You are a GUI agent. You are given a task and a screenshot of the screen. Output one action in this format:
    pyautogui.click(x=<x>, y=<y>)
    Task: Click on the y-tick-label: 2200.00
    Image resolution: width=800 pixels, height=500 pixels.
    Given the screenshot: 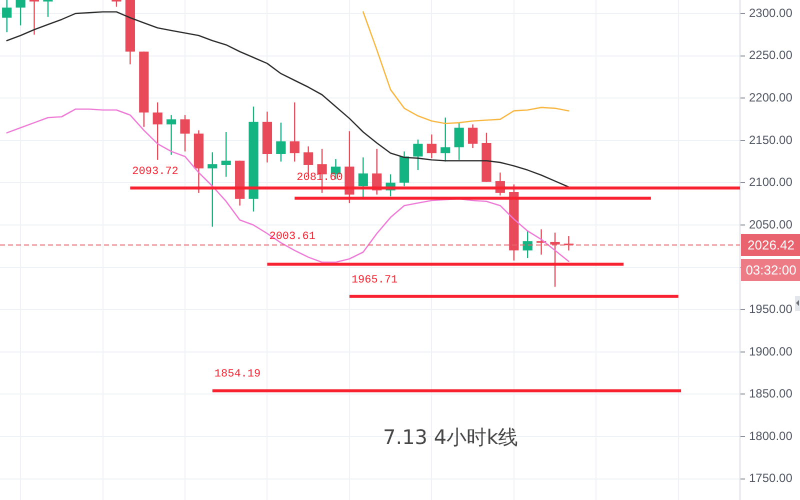 What is the action you would take?
    pyautogui.click(x=771, y=97)
    